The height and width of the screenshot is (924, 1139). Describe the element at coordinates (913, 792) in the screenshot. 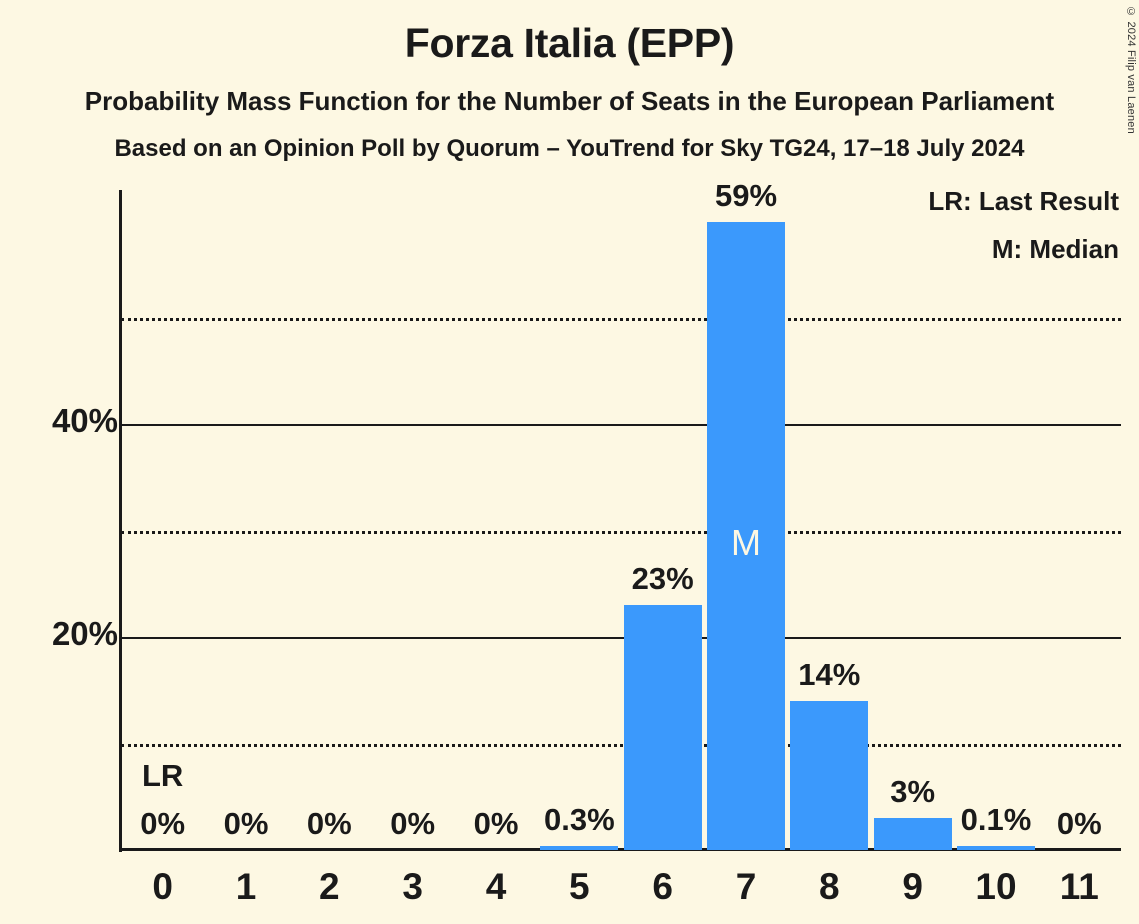

I see `bar-value-label: 3%` at that location.